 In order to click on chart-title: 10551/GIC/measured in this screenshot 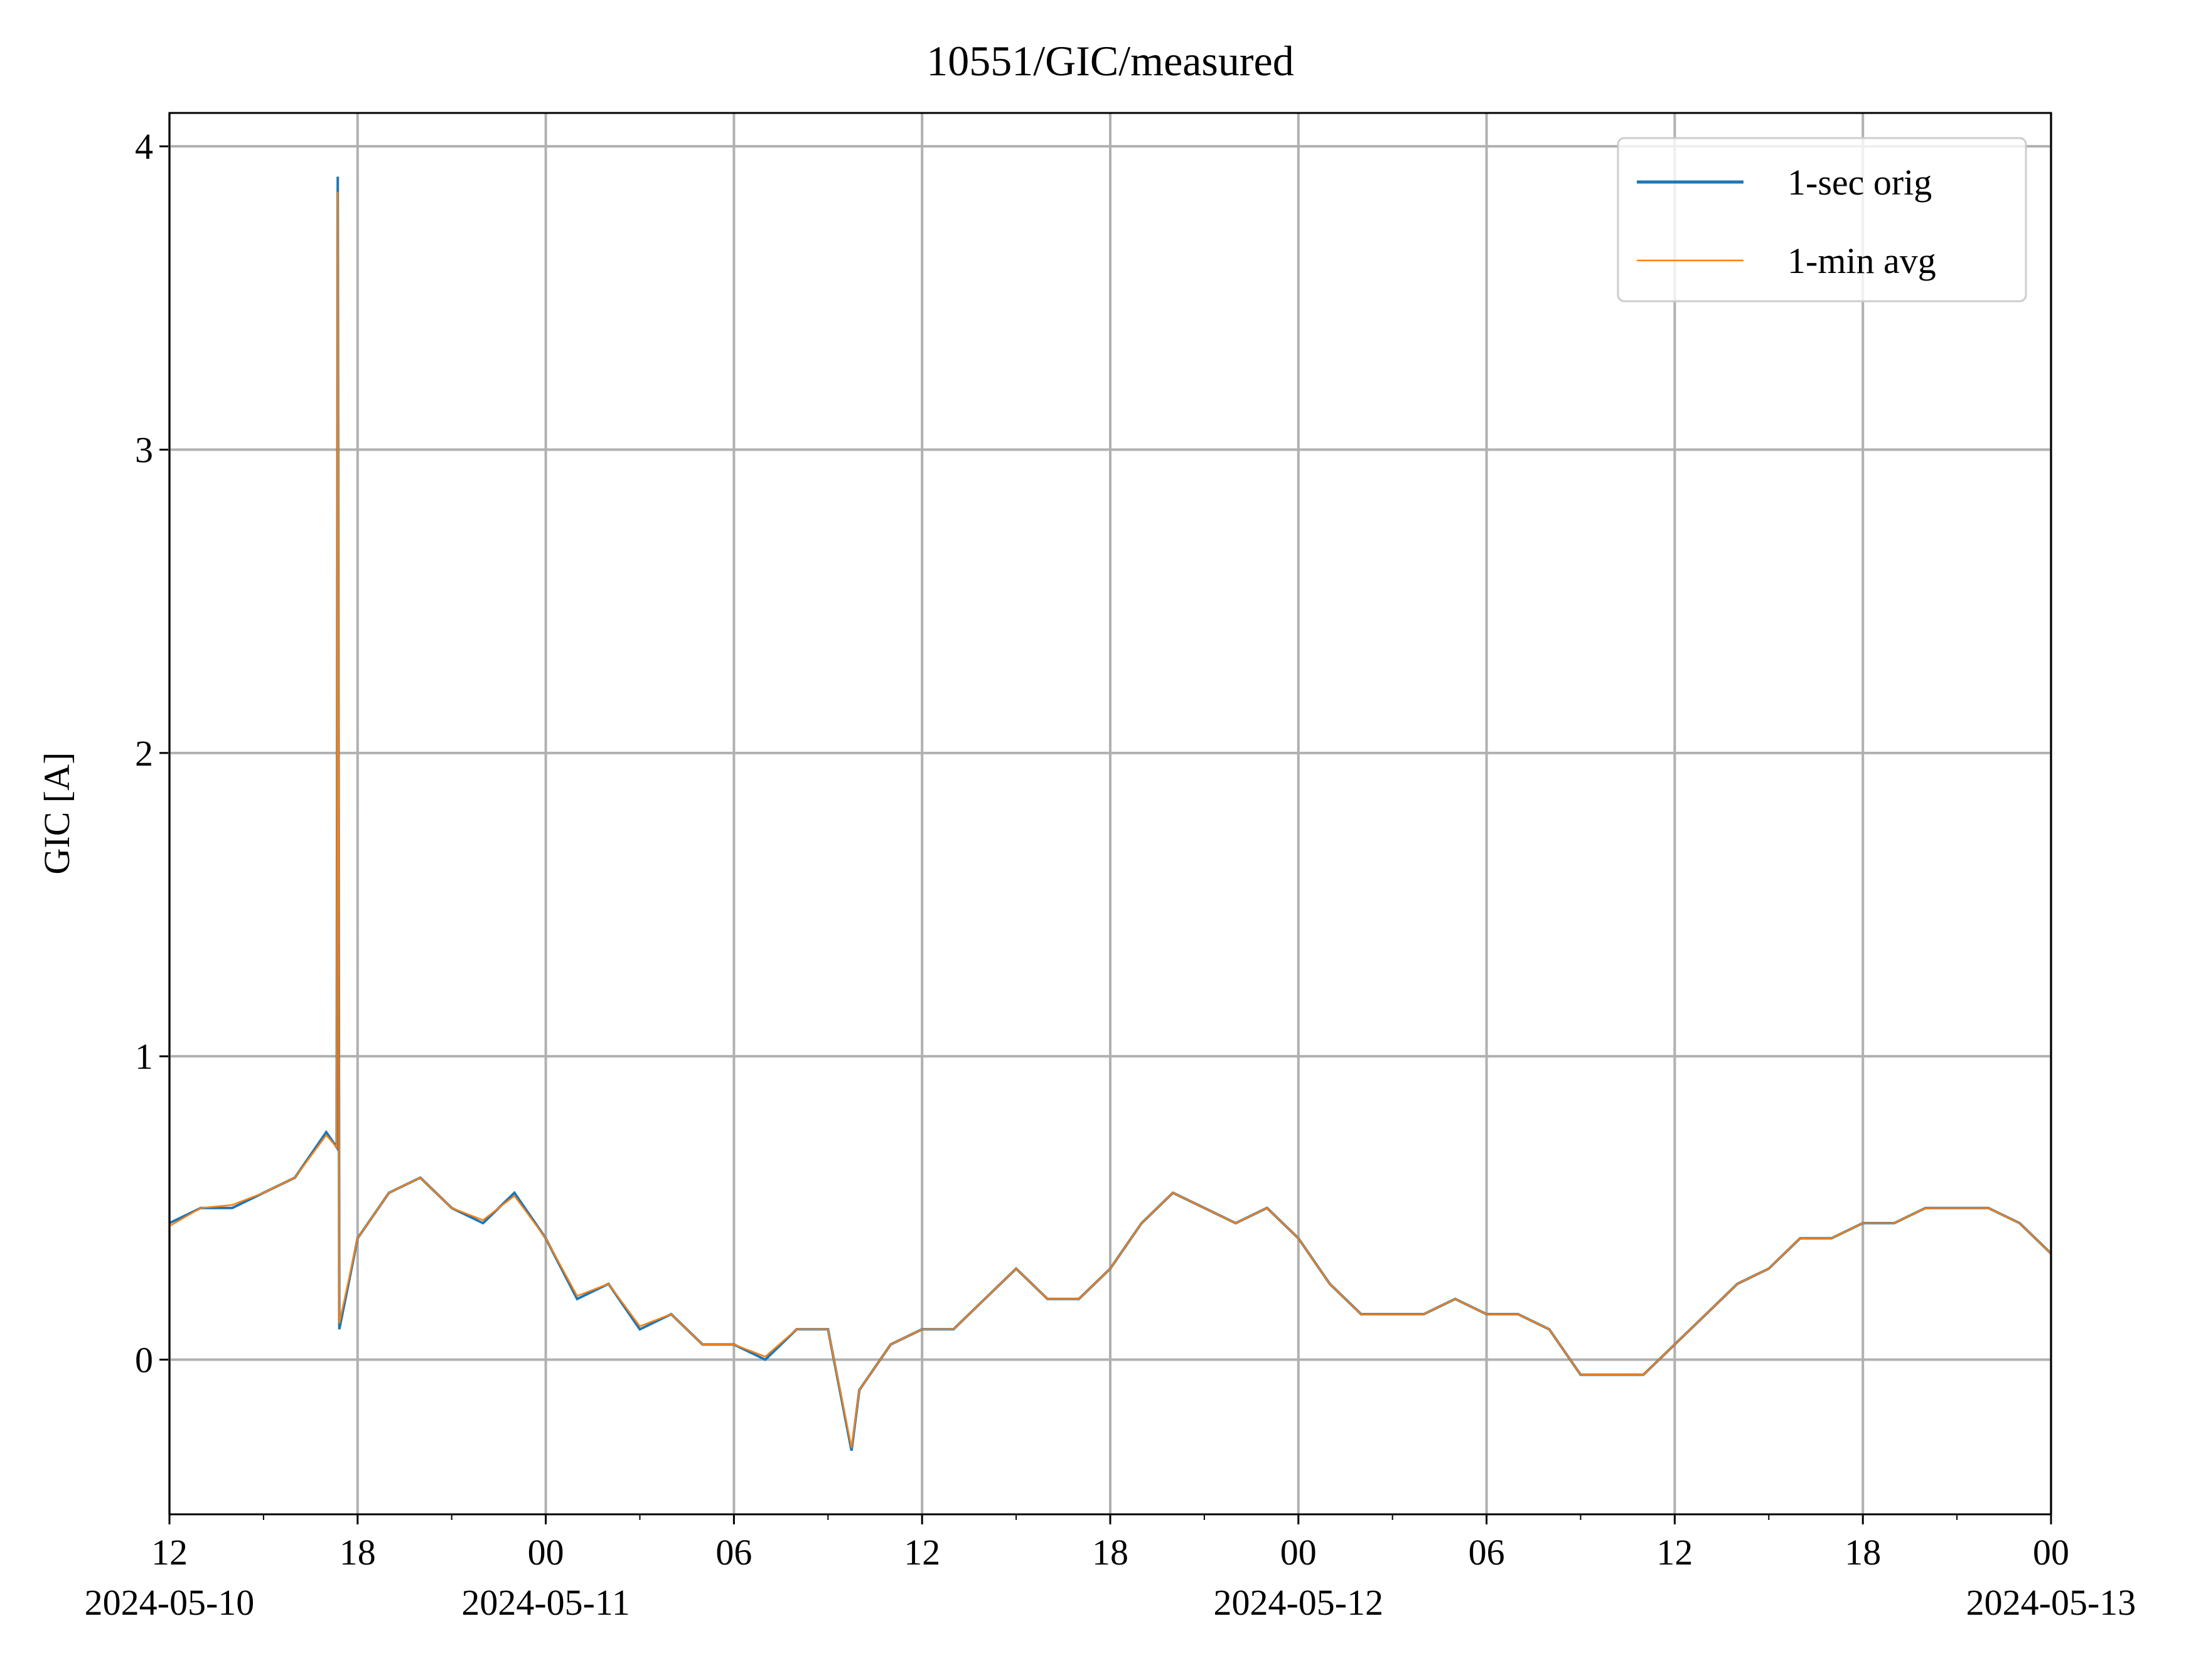, I will do `click(1109, 61)`.